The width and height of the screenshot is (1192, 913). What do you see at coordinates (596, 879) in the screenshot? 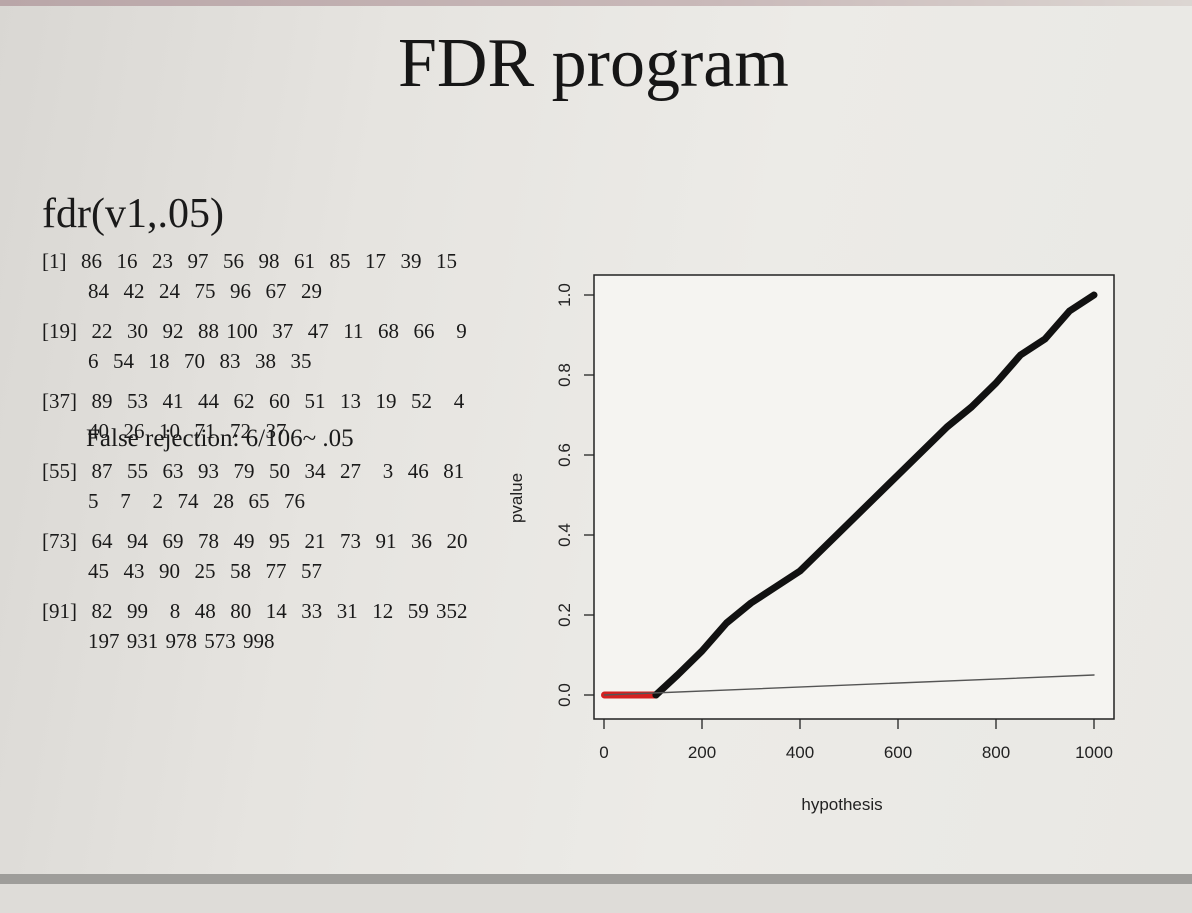
I see `slide-bottom-rule` at bounding box center [596, 879].